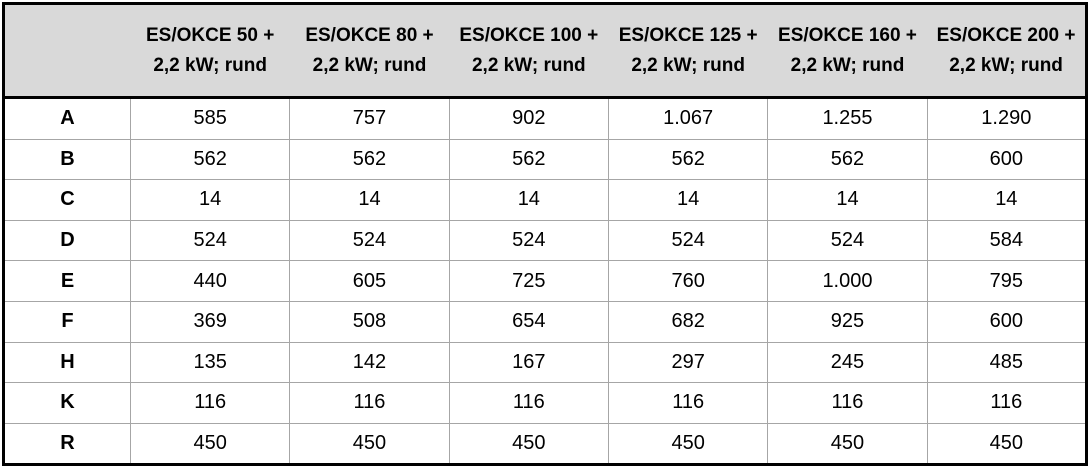 The image size is (1092, 469). Describe the element at coordinates (528, 362) in the screenshot. I see `cell-value: 167` at that location.